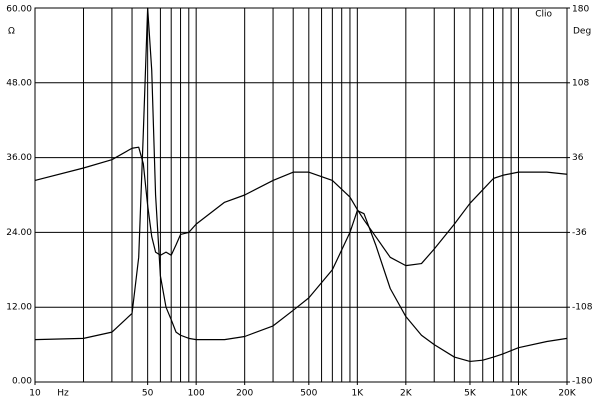  Describe the element at coordinates (582, 308) in the screenshot. I see `y2-tick-label: -108` at that location.